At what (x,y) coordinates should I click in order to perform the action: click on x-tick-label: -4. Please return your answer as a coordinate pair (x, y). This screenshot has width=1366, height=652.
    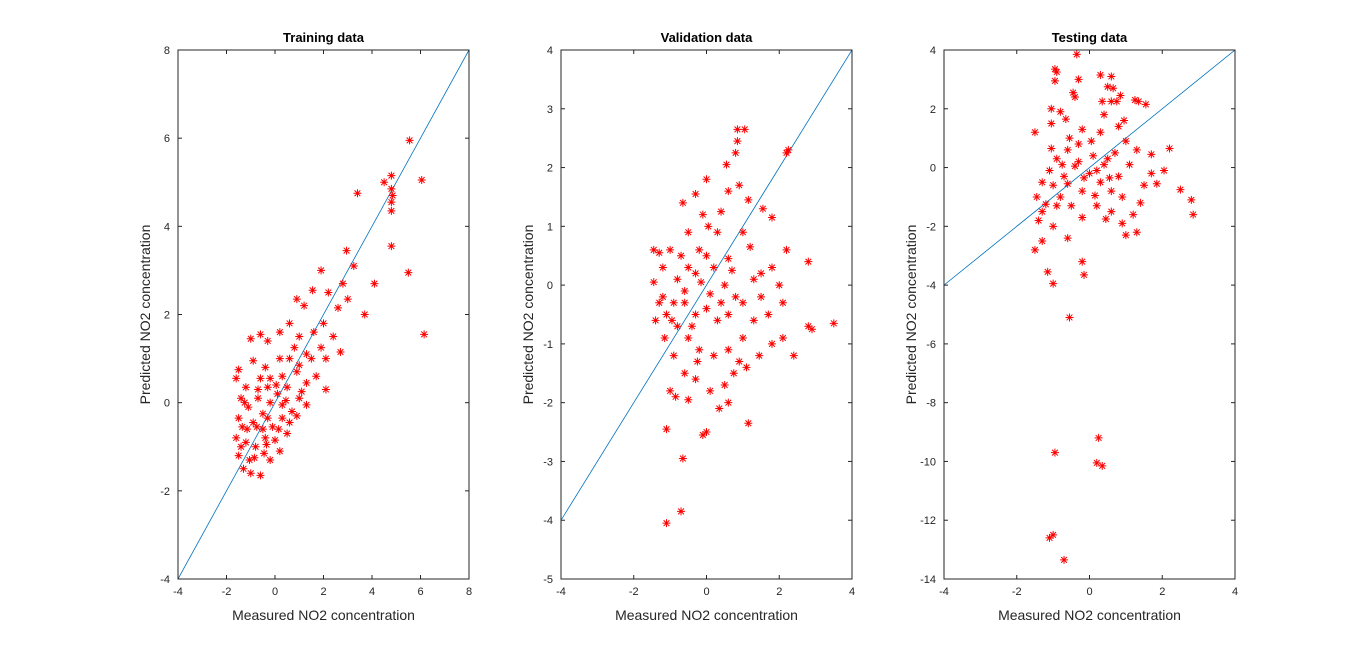
    Looking at the image, I should click on (178, 592).